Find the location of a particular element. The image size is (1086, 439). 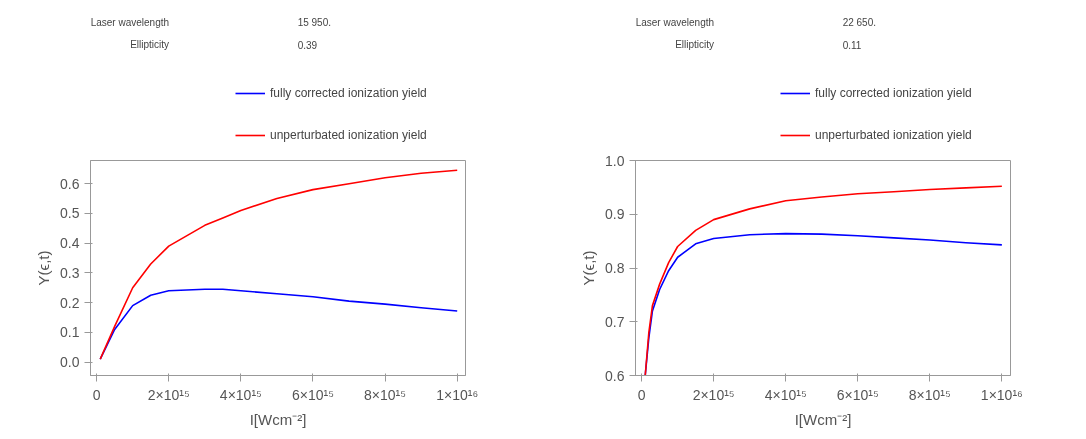

y-tick-label: 0.3 is located at coordinates (70, 272).